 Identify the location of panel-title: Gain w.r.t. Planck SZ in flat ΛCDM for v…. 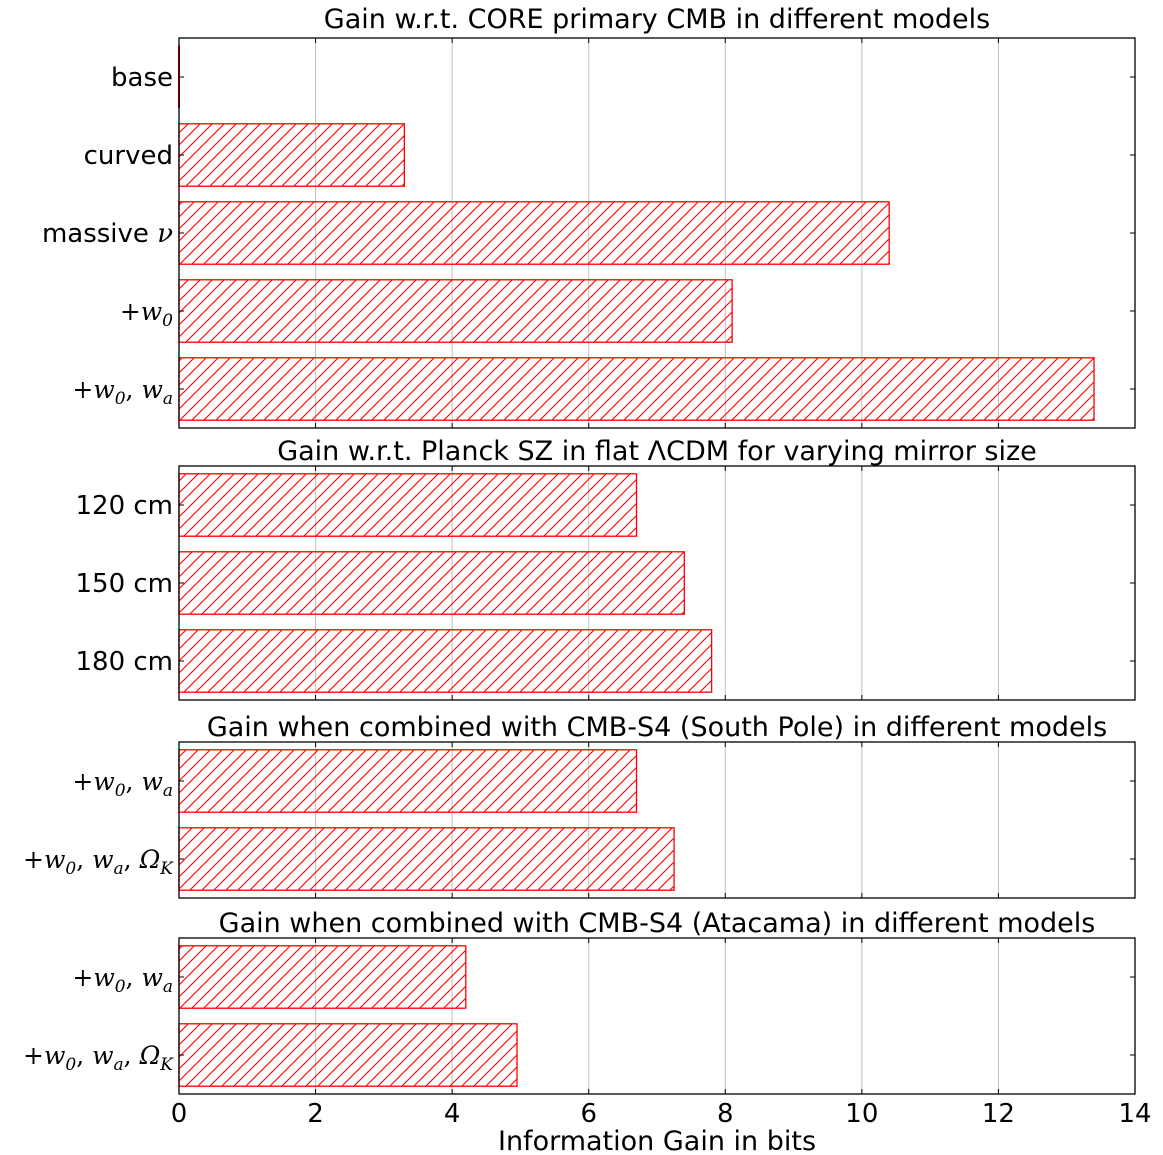
(657, 451).